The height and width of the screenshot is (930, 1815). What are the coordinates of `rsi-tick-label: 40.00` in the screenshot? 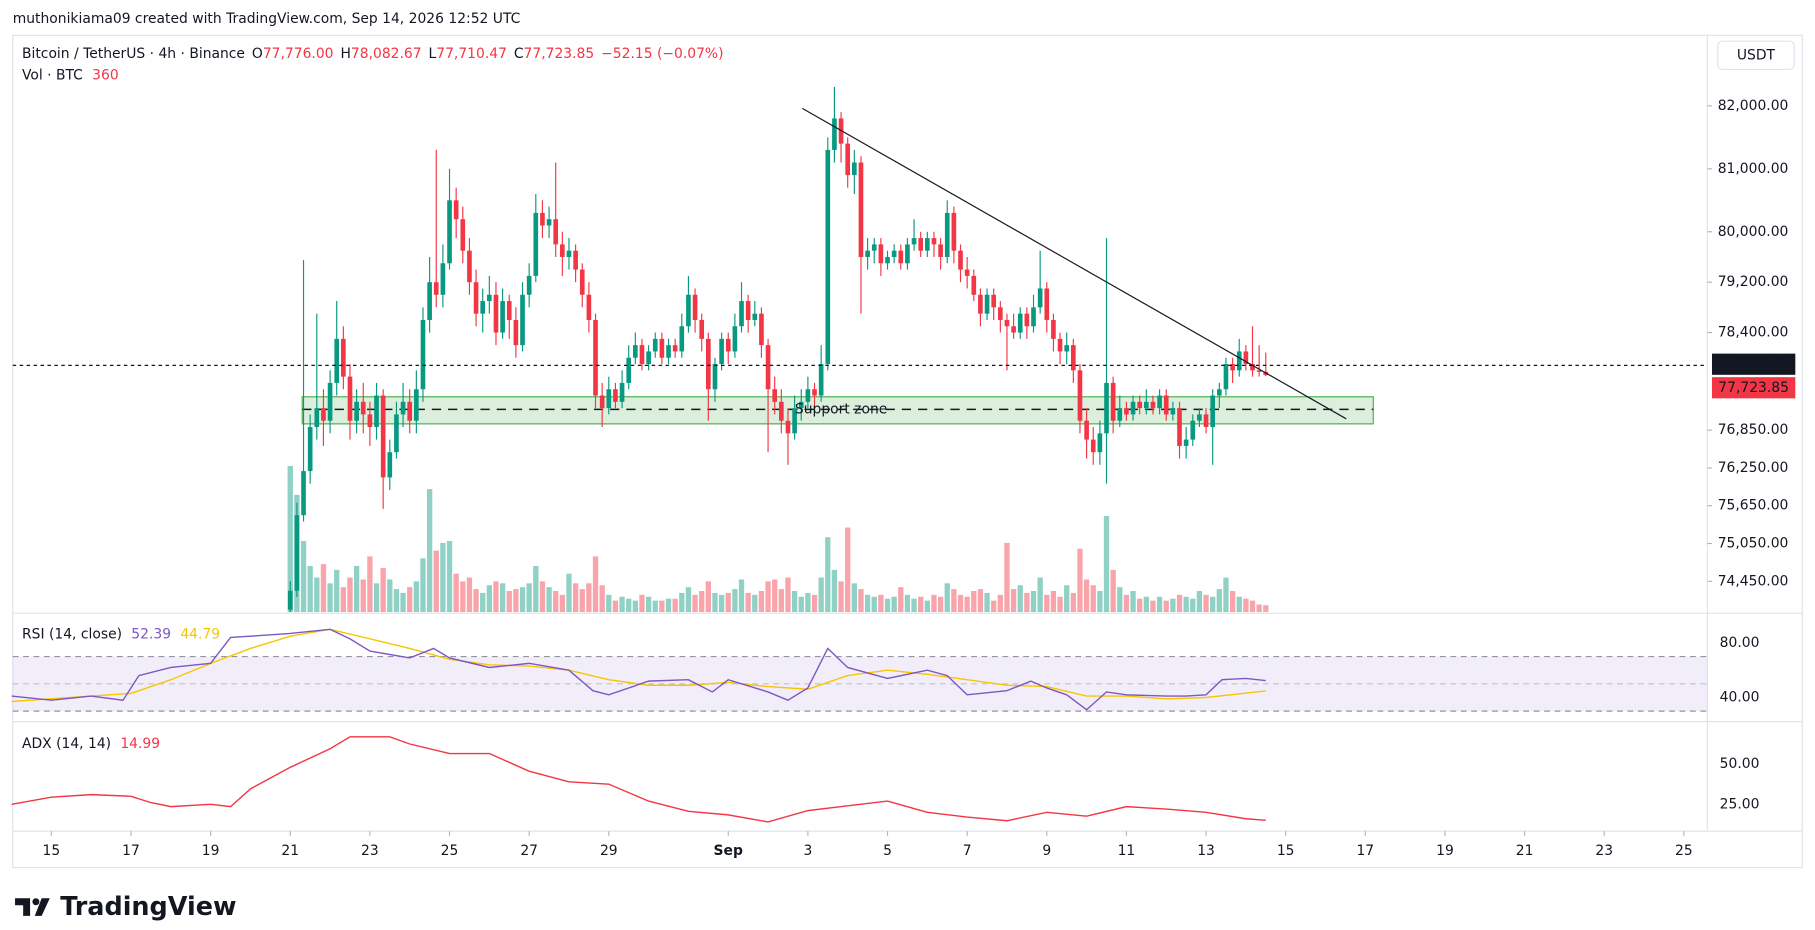 It's located at (1740, 697).